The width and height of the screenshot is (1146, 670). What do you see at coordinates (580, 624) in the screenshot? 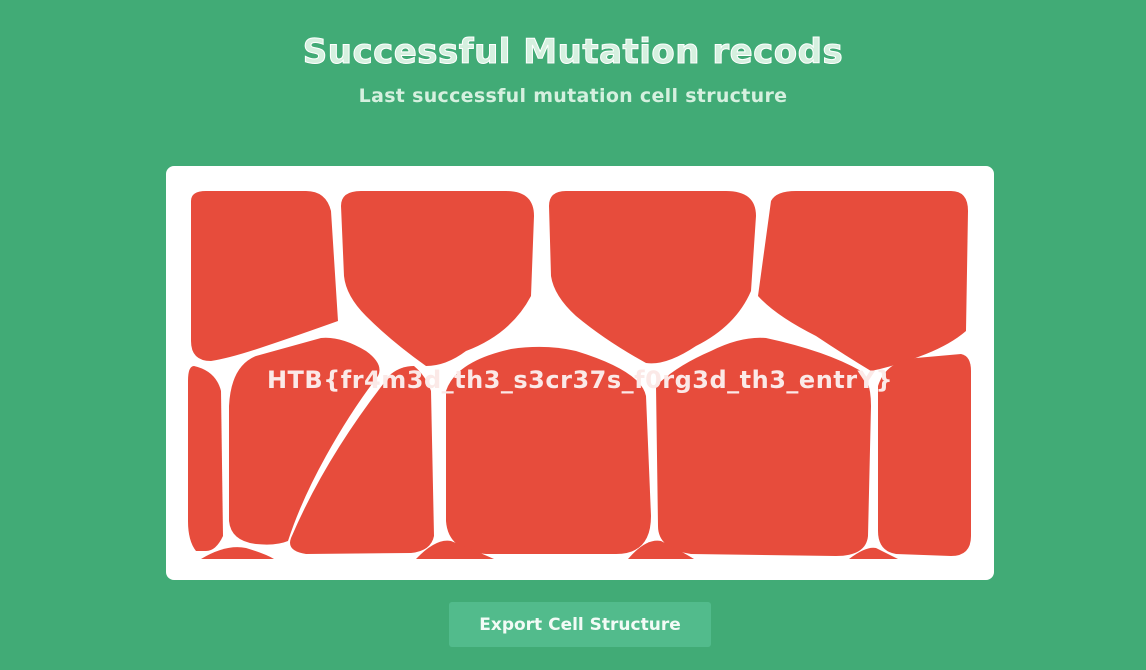
I see `export-cell-structure-button: Export Cell Structure` at bounding box center [580, 624].